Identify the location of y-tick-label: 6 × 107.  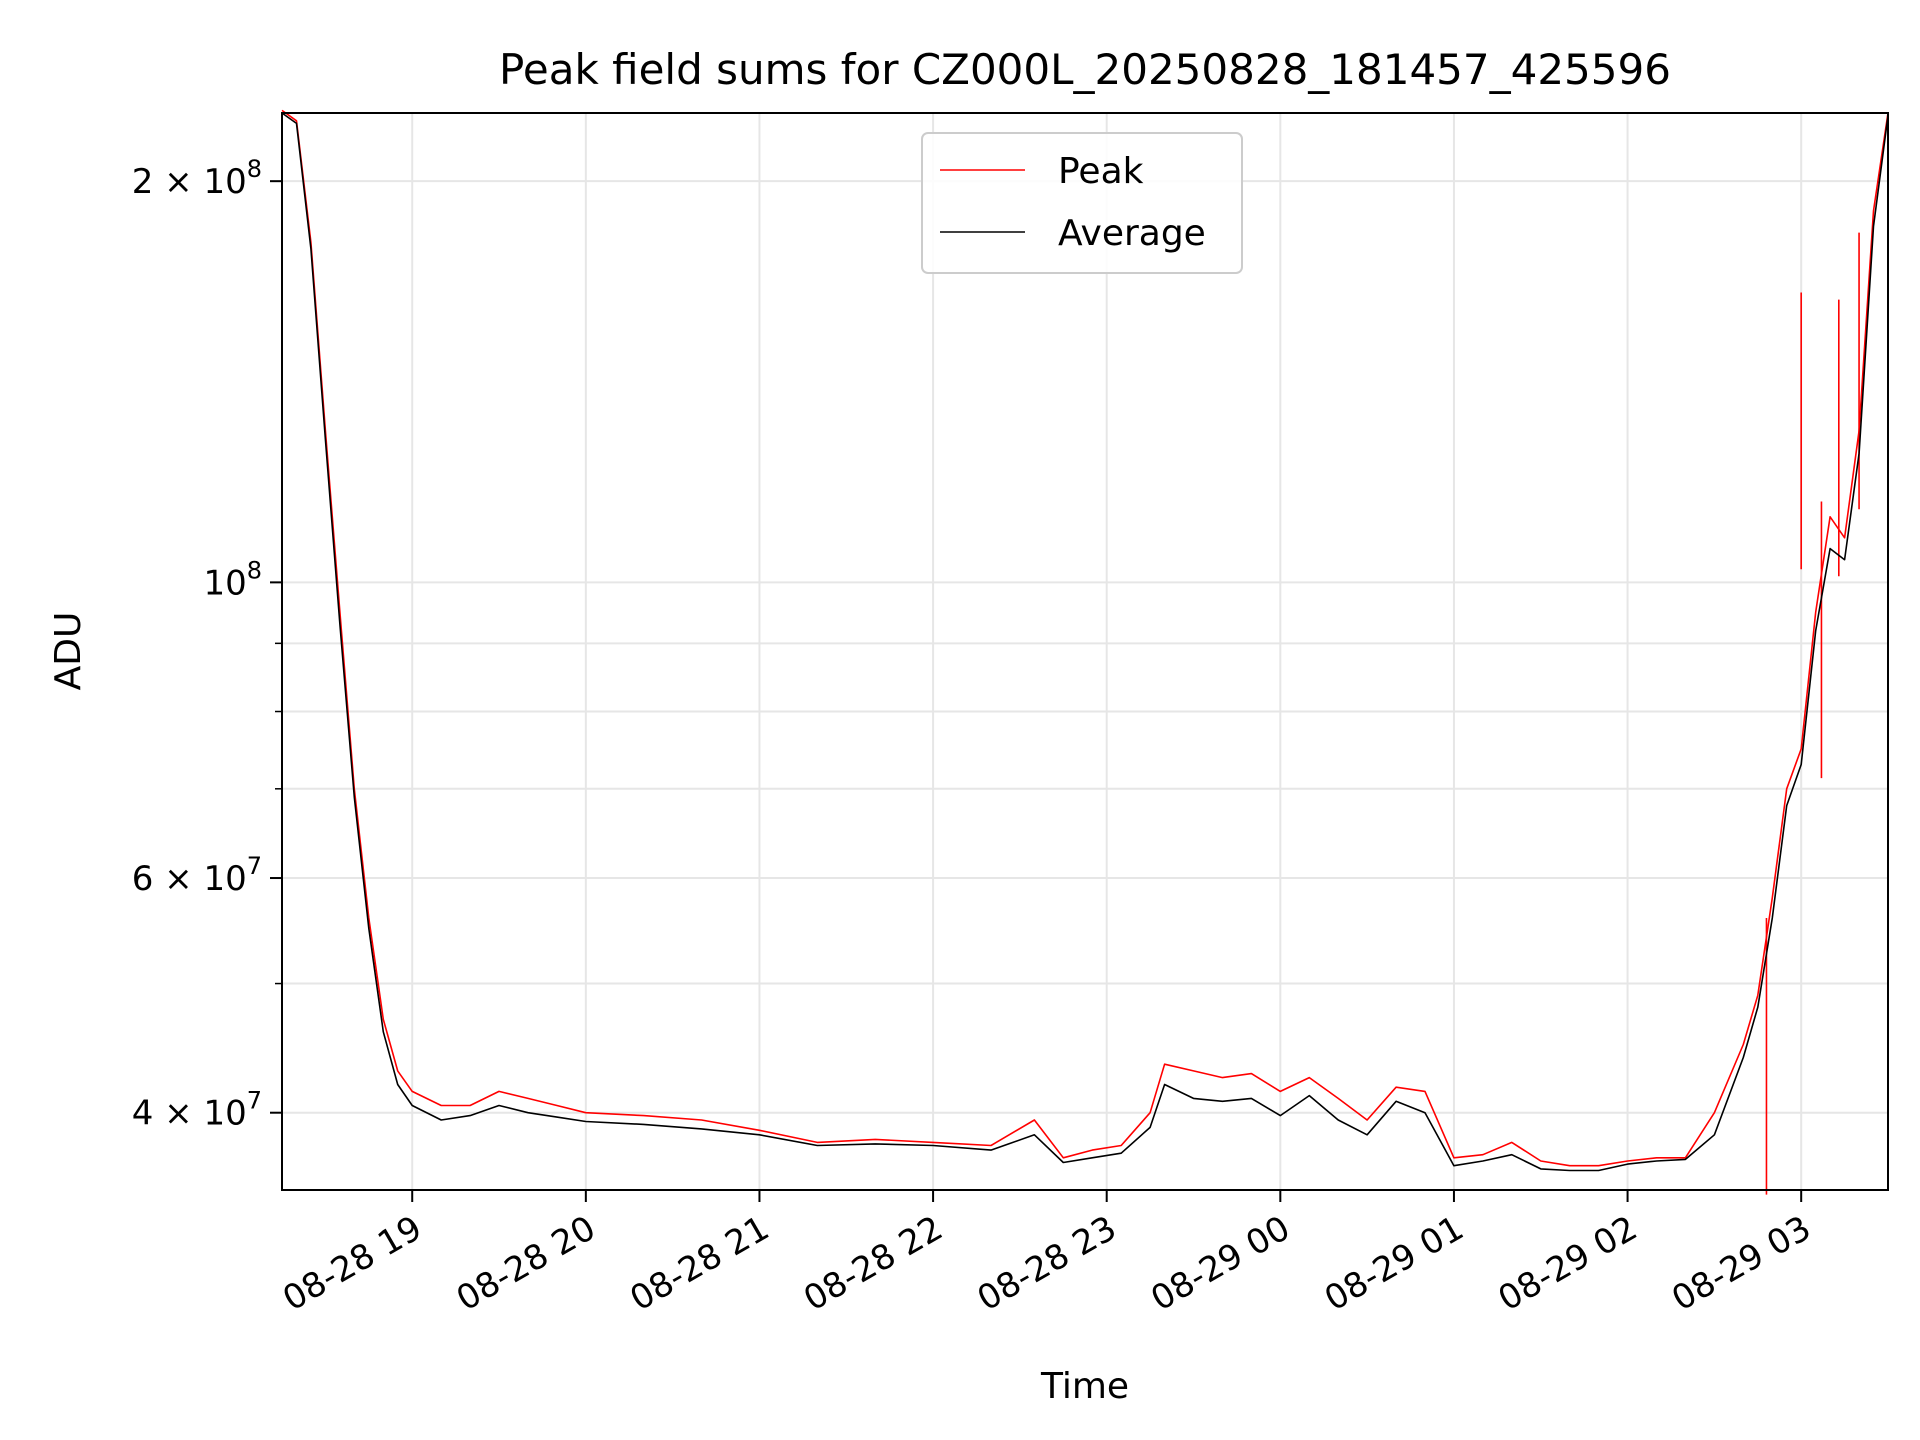
(197, 875).